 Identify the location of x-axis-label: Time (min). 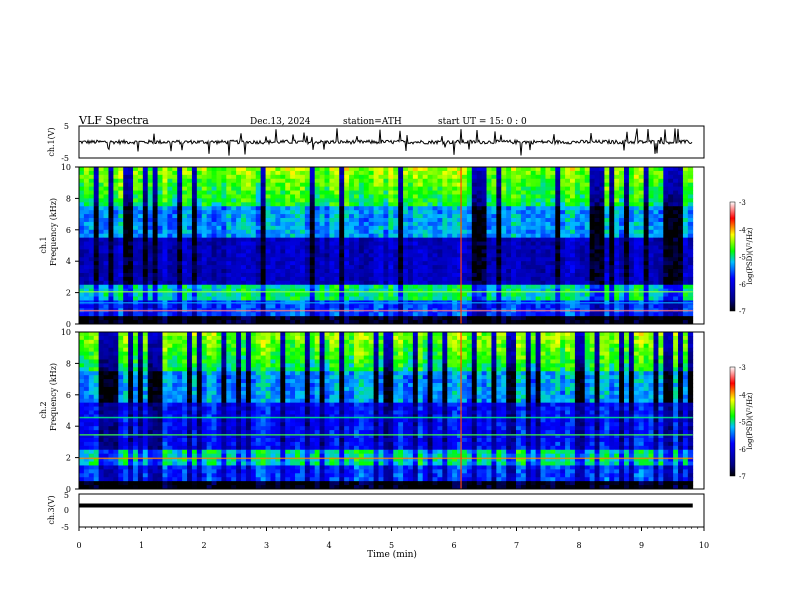
(392, 554).